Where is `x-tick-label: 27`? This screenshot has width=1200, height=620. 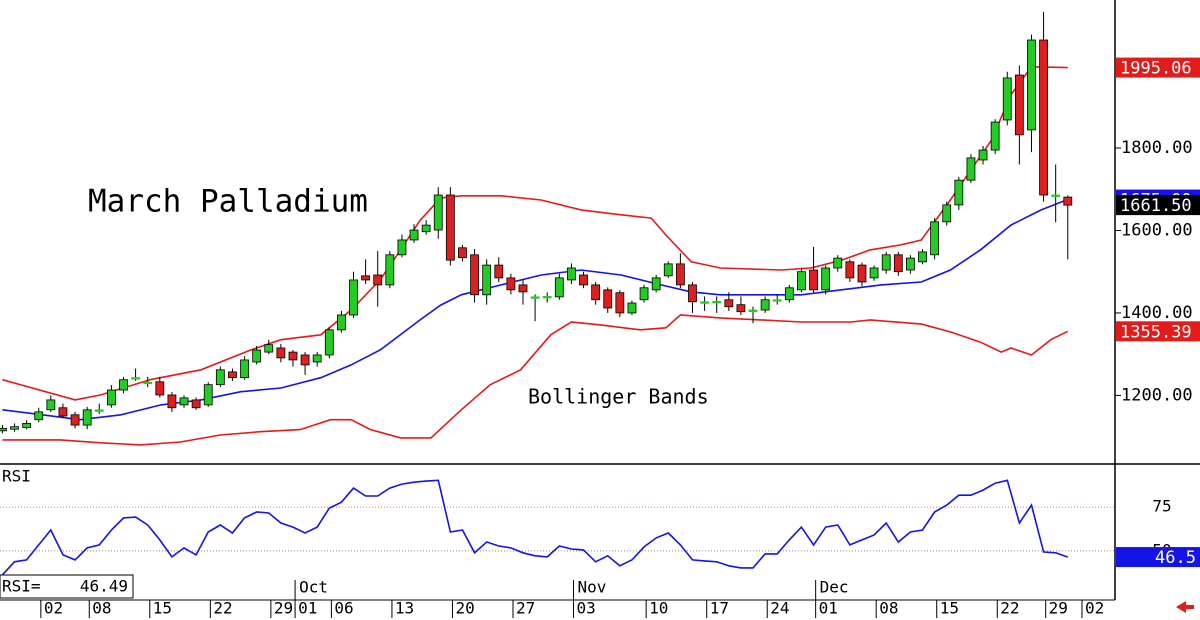 x-tick-label: 27 is located at coordinates (525, 608).